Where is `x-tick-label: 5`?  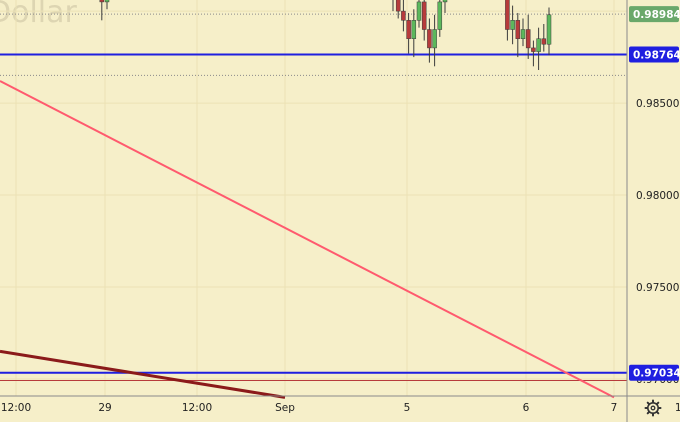 x-tick-label: 5 is located at coordinates (407, 408).